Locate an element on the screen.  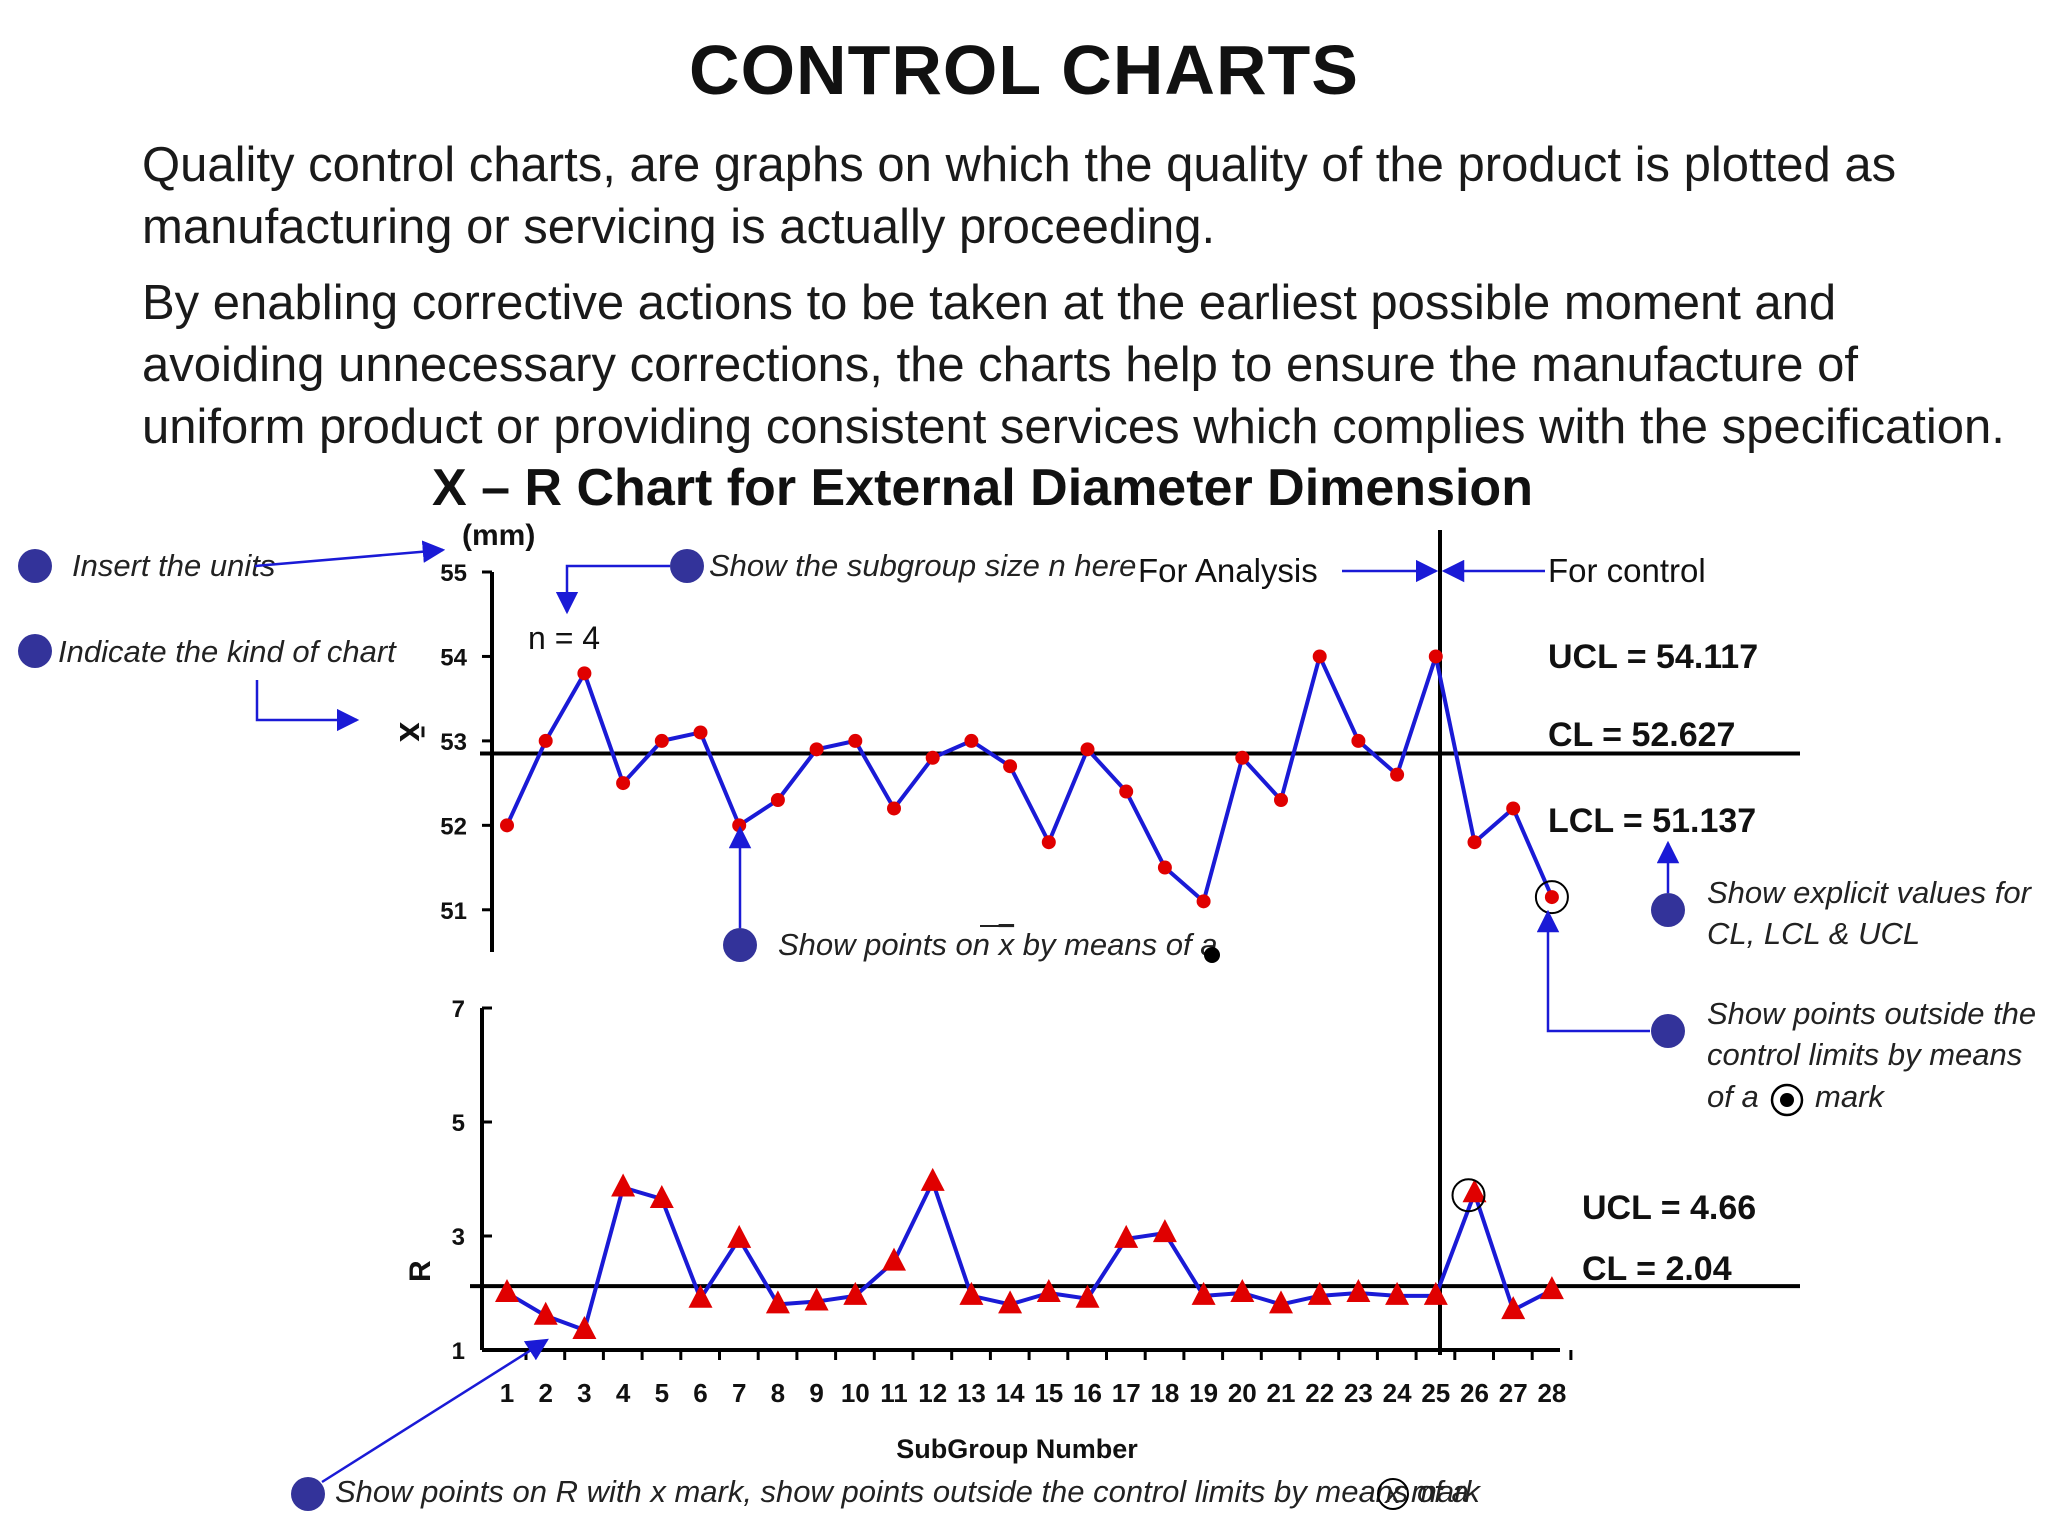
subgroup-arrow is located at coordinates (612, 589).